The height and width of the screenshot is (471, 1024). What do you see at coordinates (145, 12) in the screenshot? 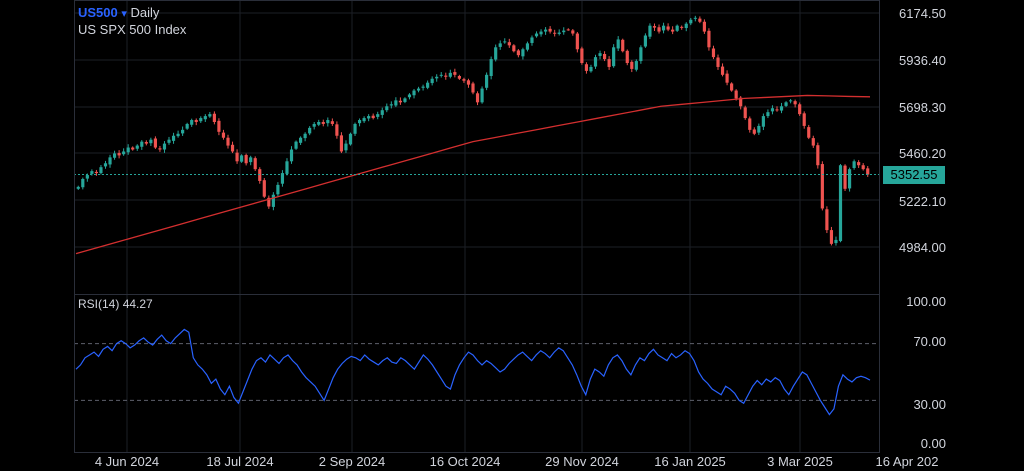
I see `interval-label: Daily` at bounding box center [145, 12].